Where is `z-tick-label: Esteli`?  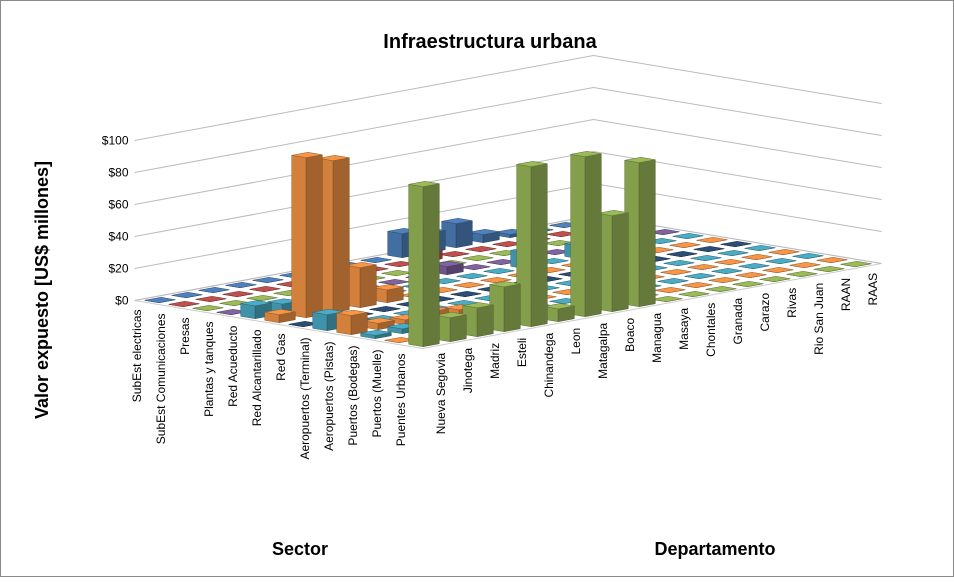 z-tick-label: Esteli is located at coordinates (522, 352).